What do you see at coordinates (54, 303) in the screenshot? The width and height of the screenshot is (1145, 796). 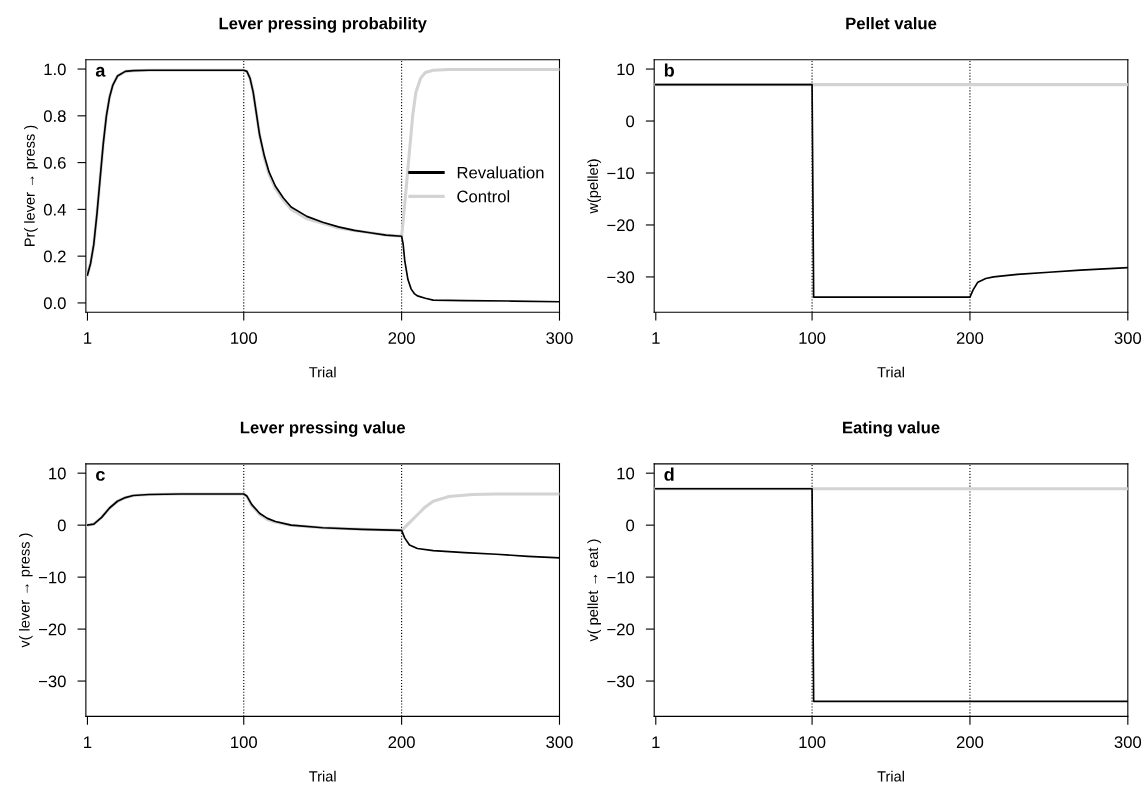 I see `y-tick-label: 0.0` at bounding box center [54, 303].